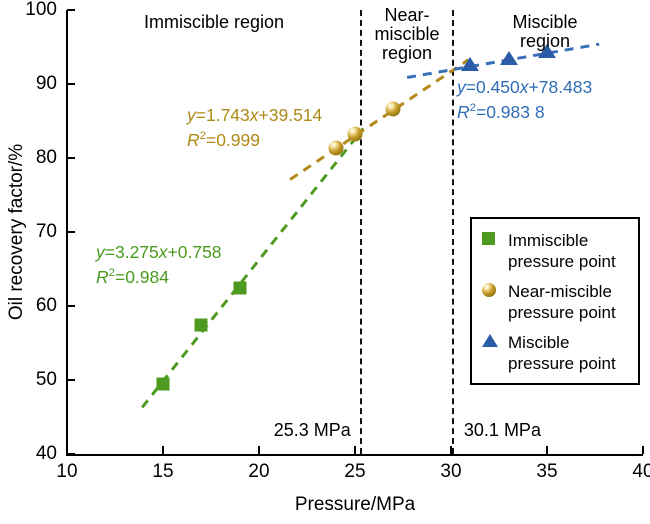  What do you see at coordinates (46, 453) in the screenshot?
I see `y-axis-tick-label: 40` at bounding box center [46, 453].